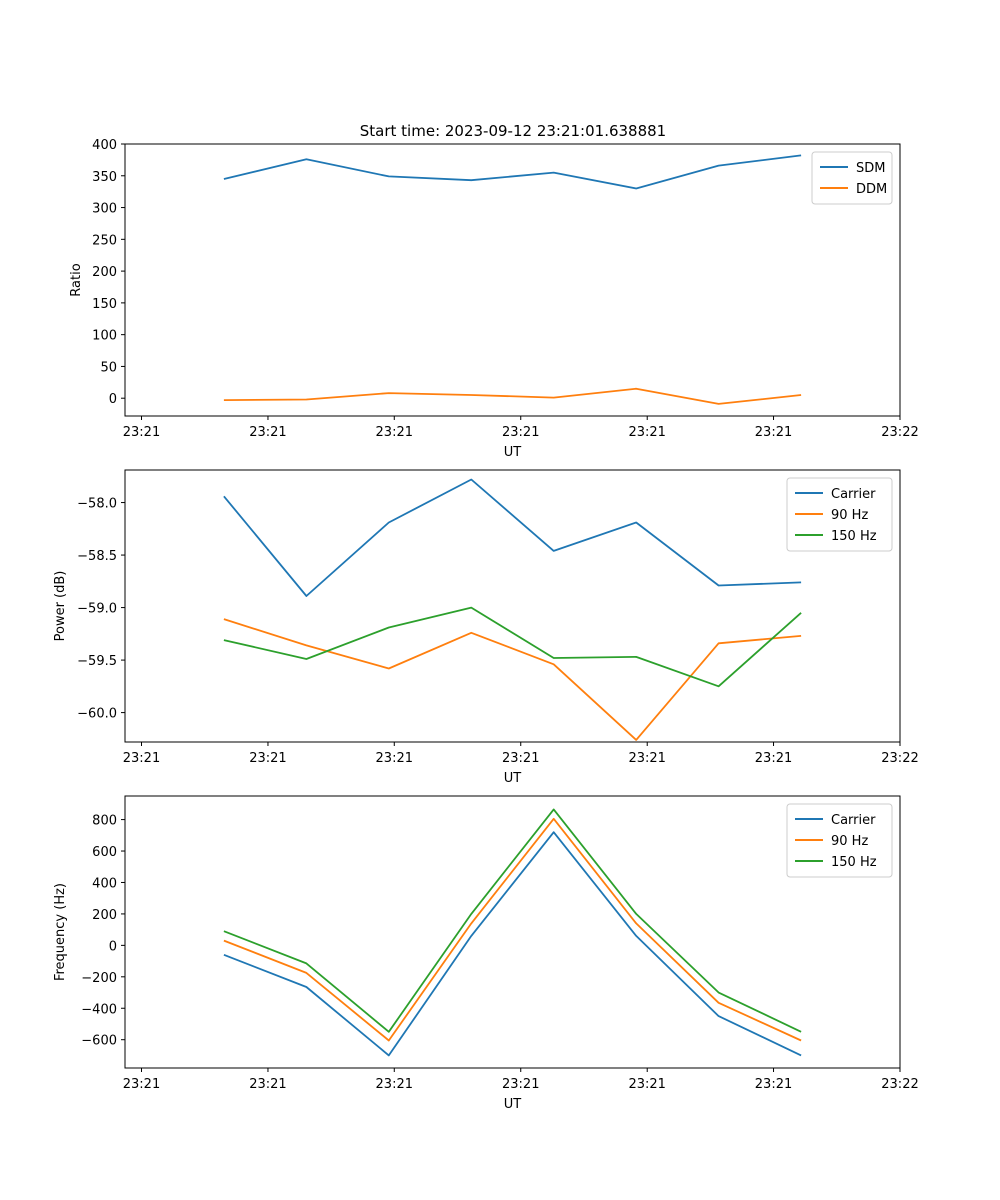 This screenshot has height=1200, width=1000. Describe the element at coordinates (97, 556) in the screenshot. I see `y-tick-label: −58.5` at that location.